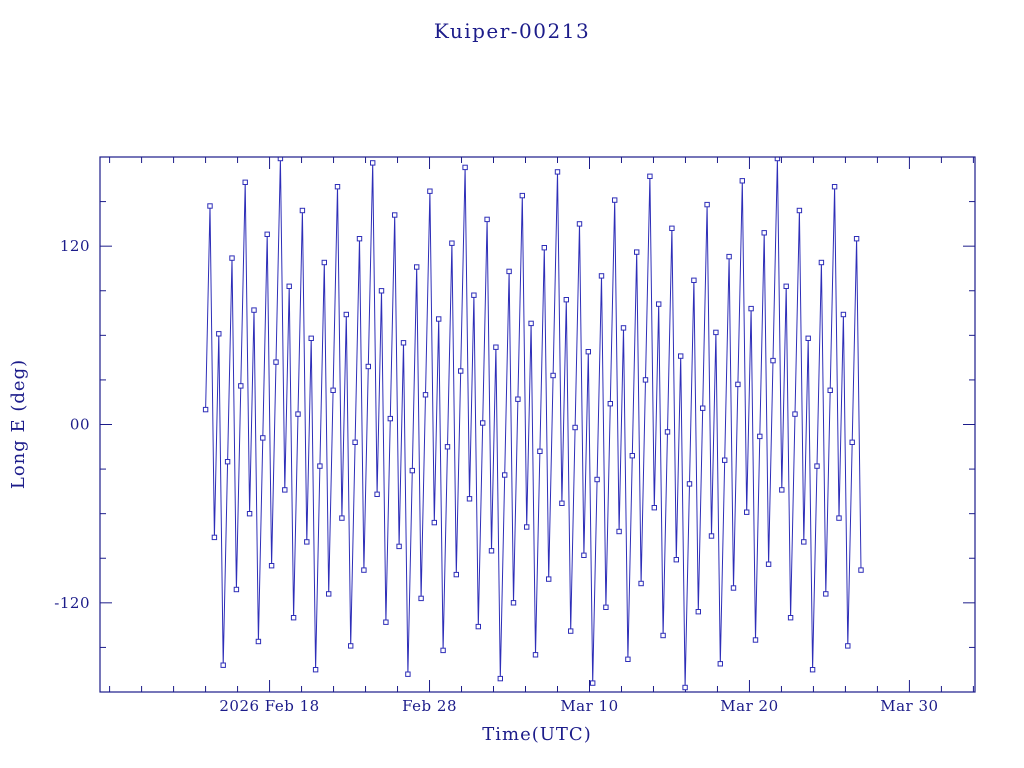  I want to click on x-tick-label: Feb 28, so click(429, 706).